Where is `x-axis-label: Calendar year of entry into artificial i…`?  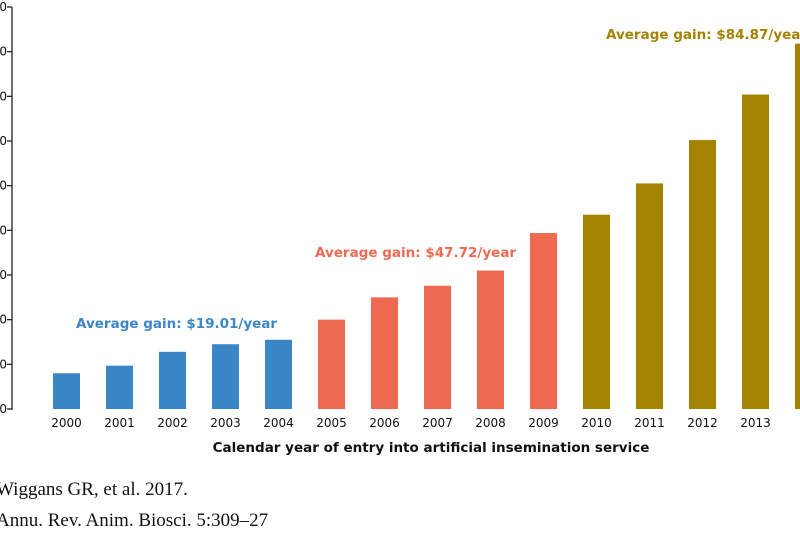 x-axis-label: Calendar year of entry into artificial i… is located at coordinates (431, 448).